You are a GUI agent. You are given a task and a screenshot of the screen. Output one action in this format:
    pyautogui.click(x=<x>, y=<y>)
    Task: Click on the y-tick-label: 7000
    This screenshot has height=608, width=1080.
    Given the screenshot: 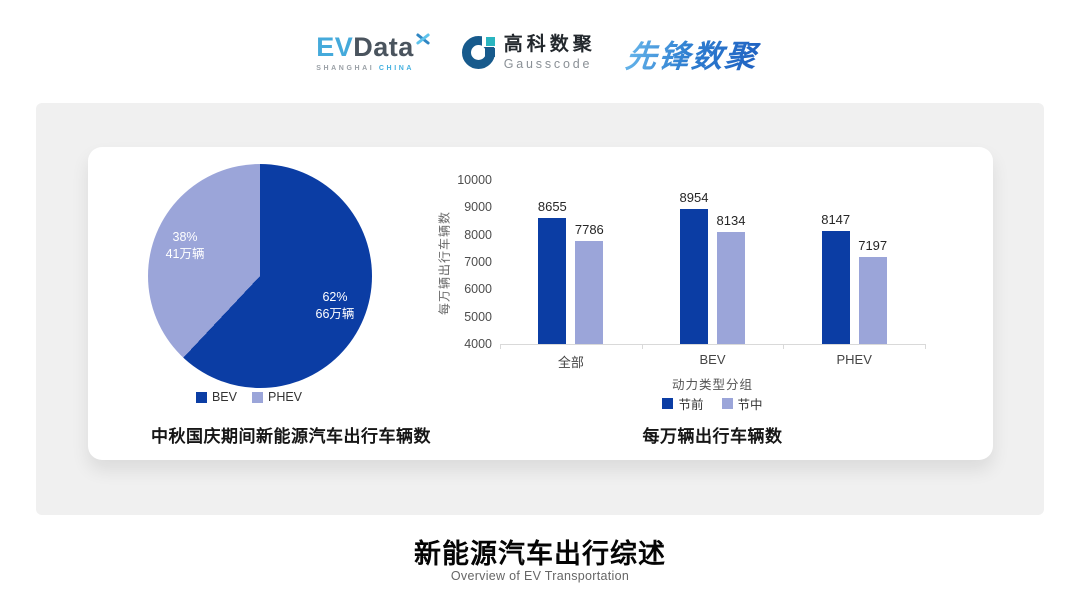 What is the action you would take?
    pyautogui.click(x=478, y=262)
    